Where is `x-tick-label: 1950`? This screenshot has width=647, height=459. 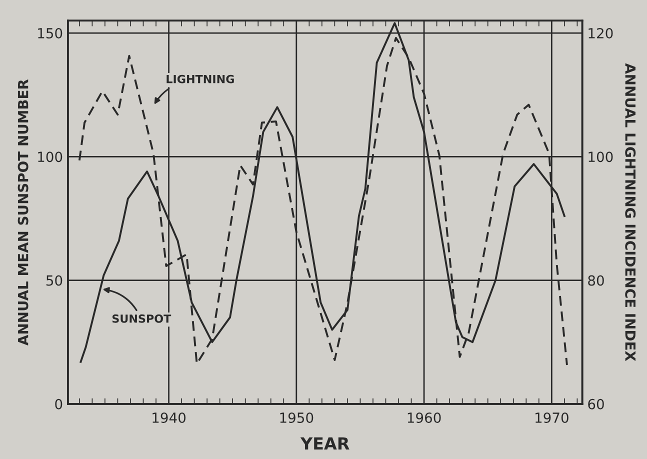
x-tick-label: 1950 is located at coordinates (297, 418).